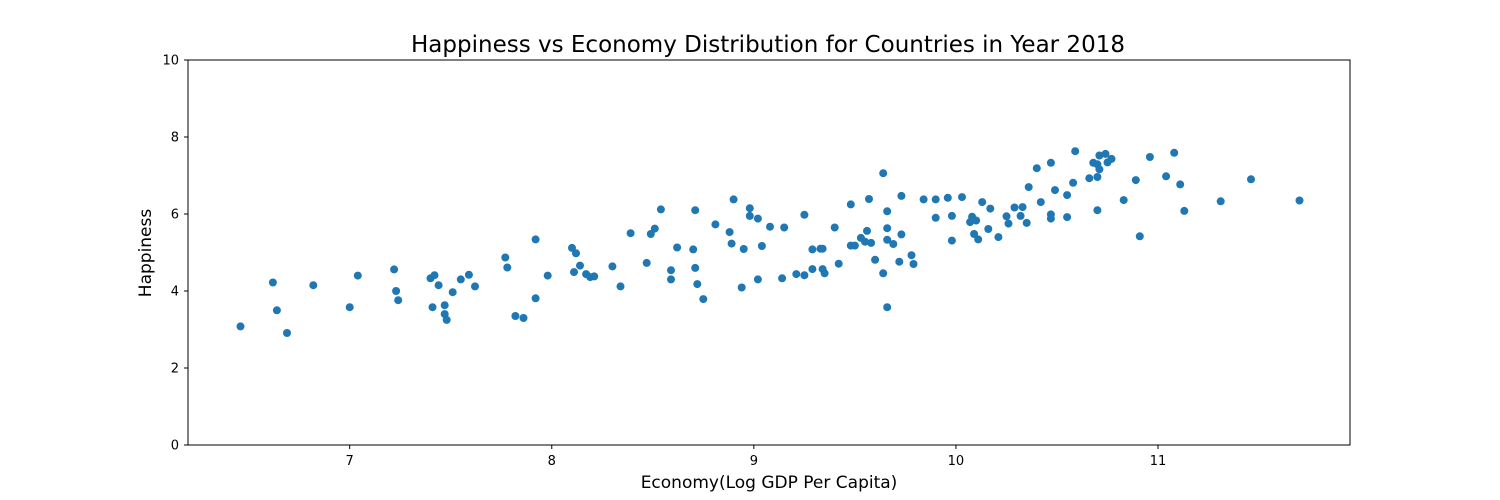 The image size is (1500, 500). What do you see at coordinates (552, 461) in the screenshot?
I see `x-tick-label: 8` at bounding box center [552, 461].